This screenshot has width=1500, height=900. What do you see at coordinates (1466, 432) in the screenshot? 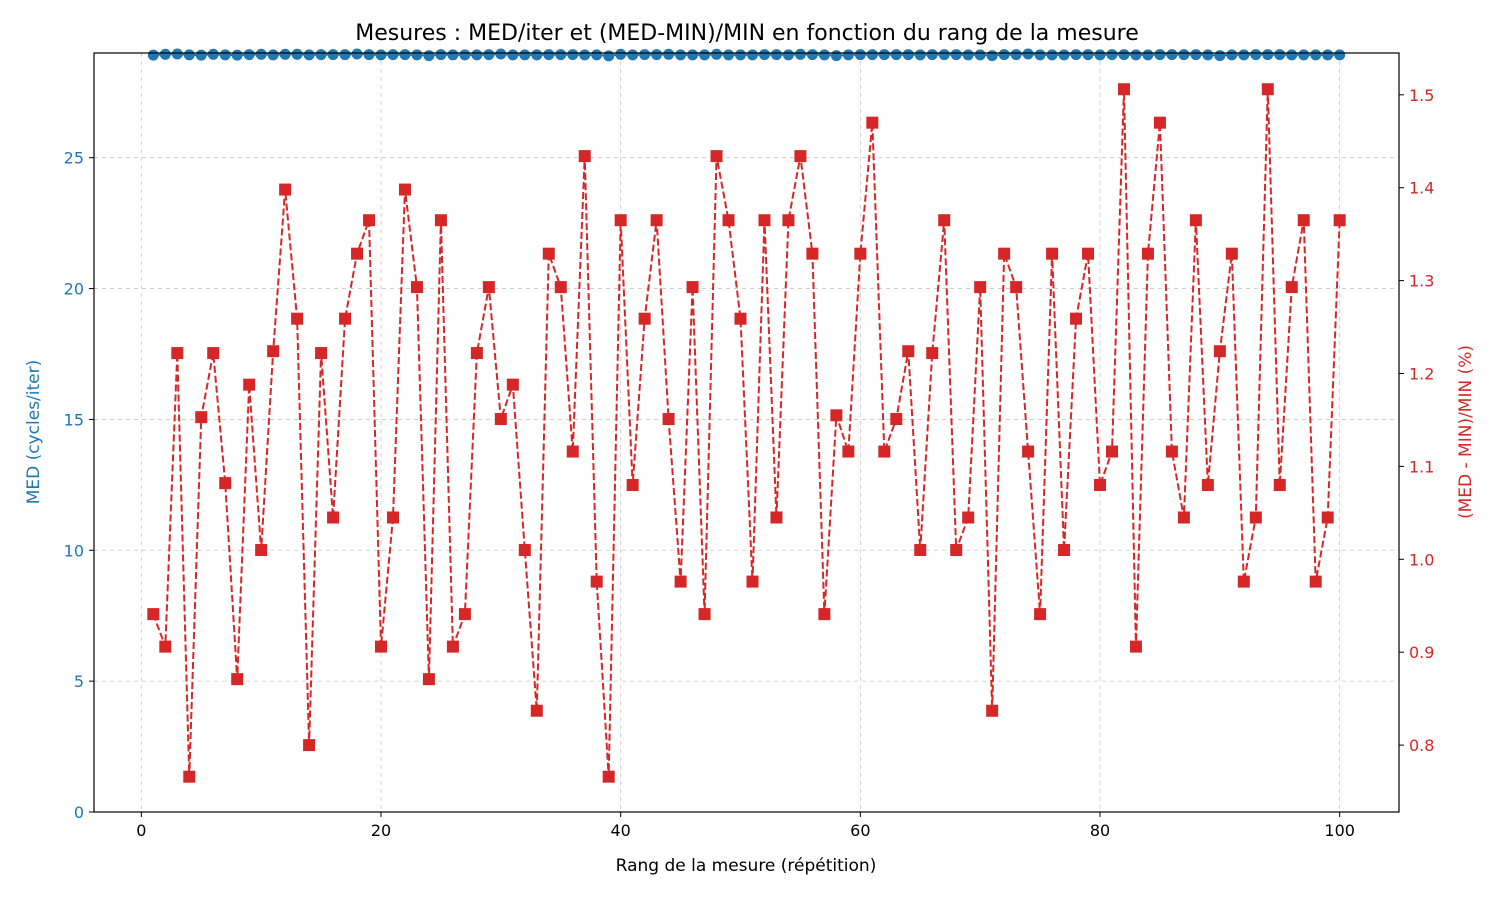
I see `y-axis-right-title: (MED - MIN)/MIN (%)` at bounding box center [1466, 432].